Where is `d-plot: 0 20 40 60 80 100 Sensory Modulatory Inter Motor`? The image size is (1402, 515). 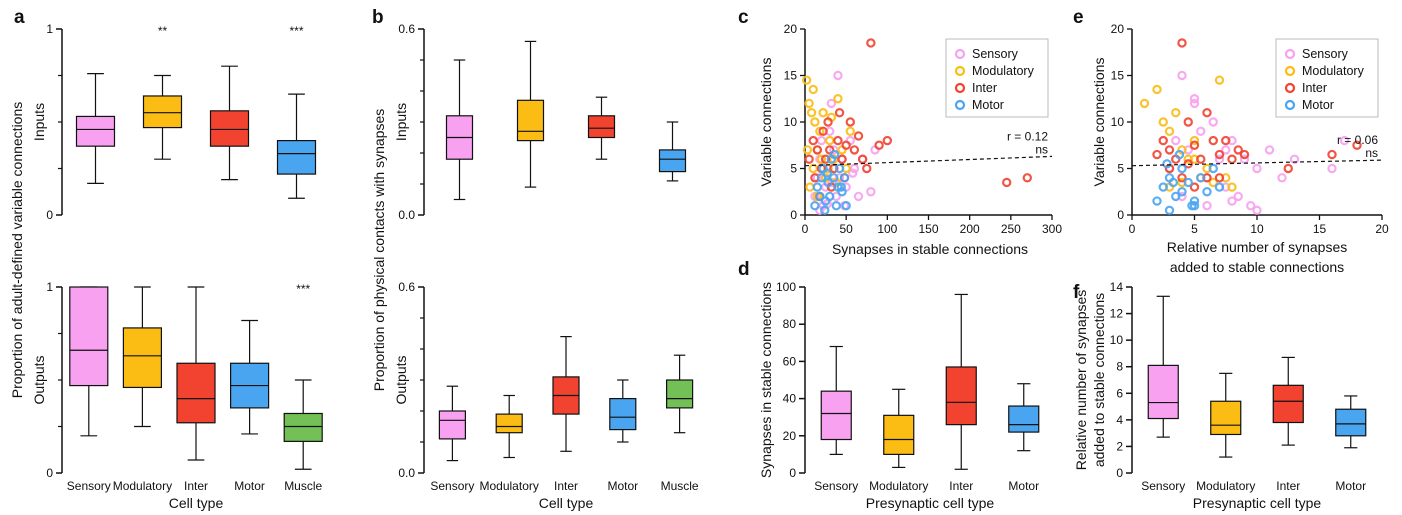 d-plot: 0 20 40 60 80 100 Sensory Modulatory Inter Motor is located at coordinates (908, 386).